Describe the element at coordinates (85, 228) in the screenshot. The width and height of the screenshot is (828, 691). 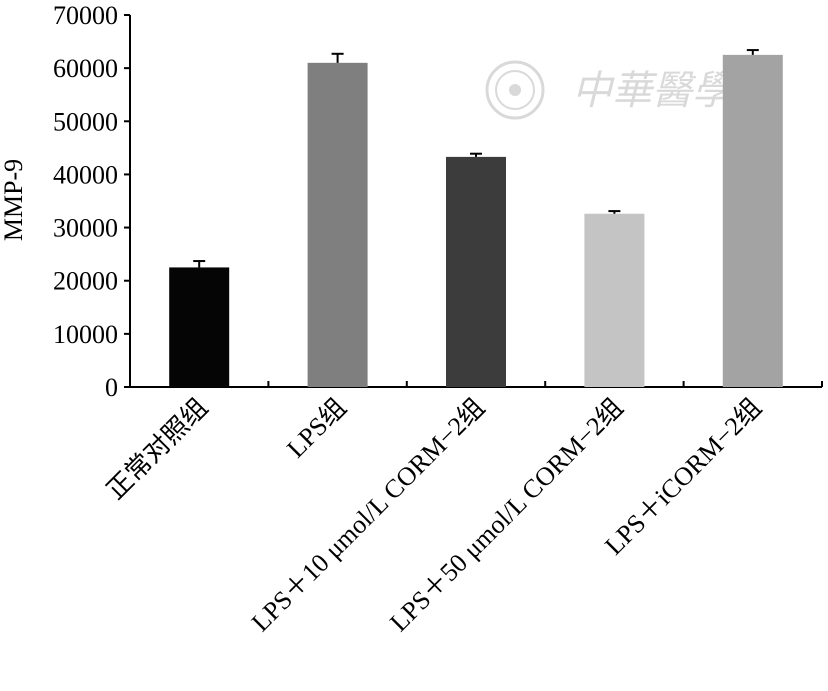
I see `y-tick-label: 30000` at that location.